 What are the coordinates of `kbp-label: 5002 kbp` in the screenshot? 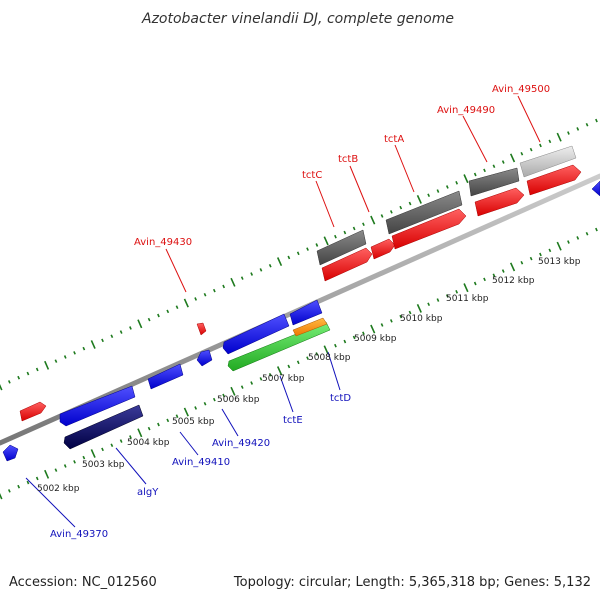 It's located at (58, 489).